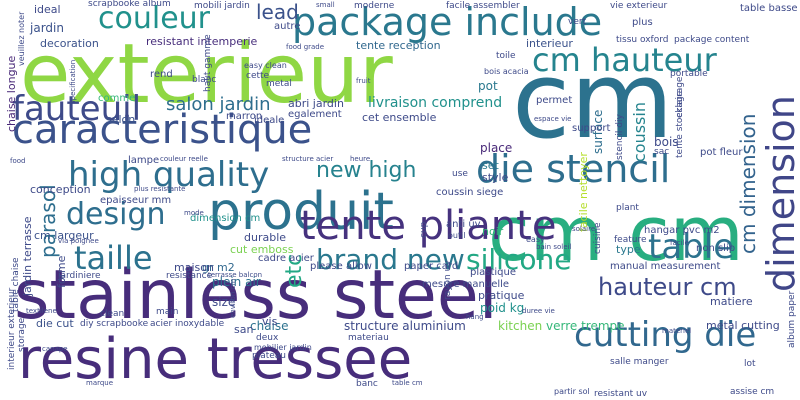  What do you see at coordinates (390, 259) in the screenshot?
I see `word-brand-new: brand new` at bounding box center [390, 259].